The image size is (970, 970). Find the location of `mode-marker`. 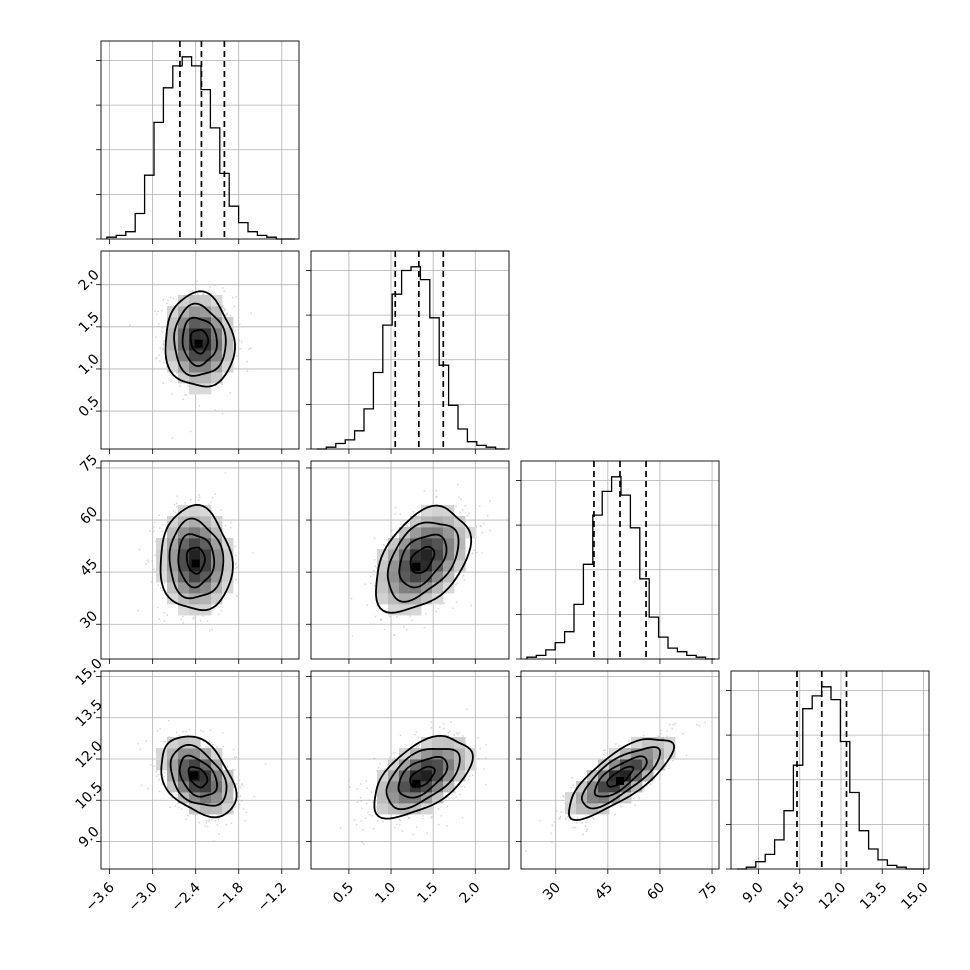

mode-marker is located at coordinates (198, 343).